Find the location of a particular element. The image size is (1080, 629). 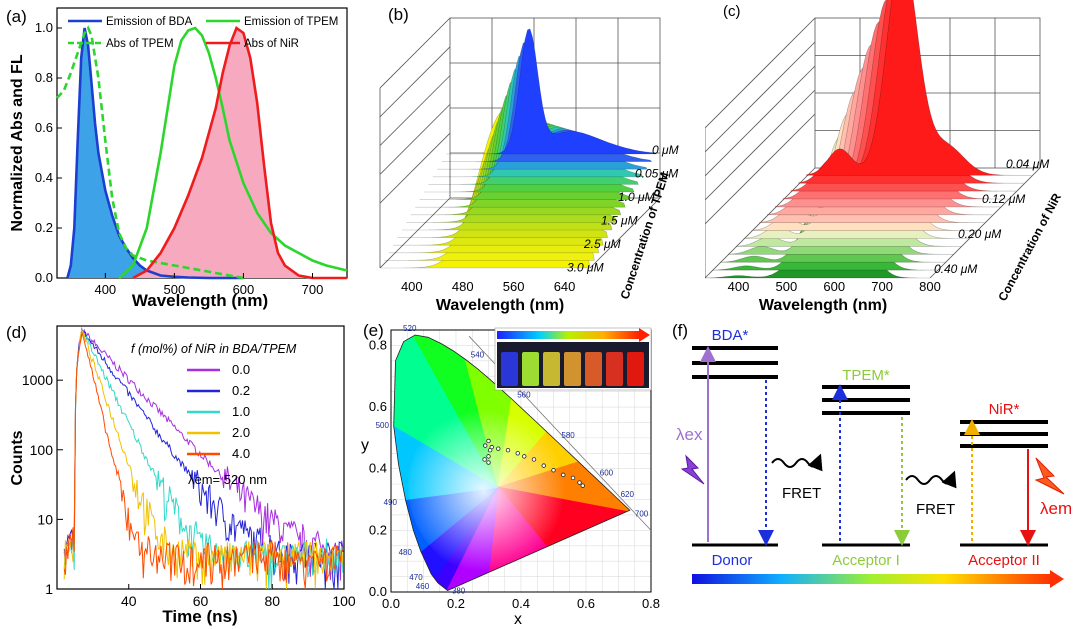

acceptor2-levels is located at coordinates (1004, 483).